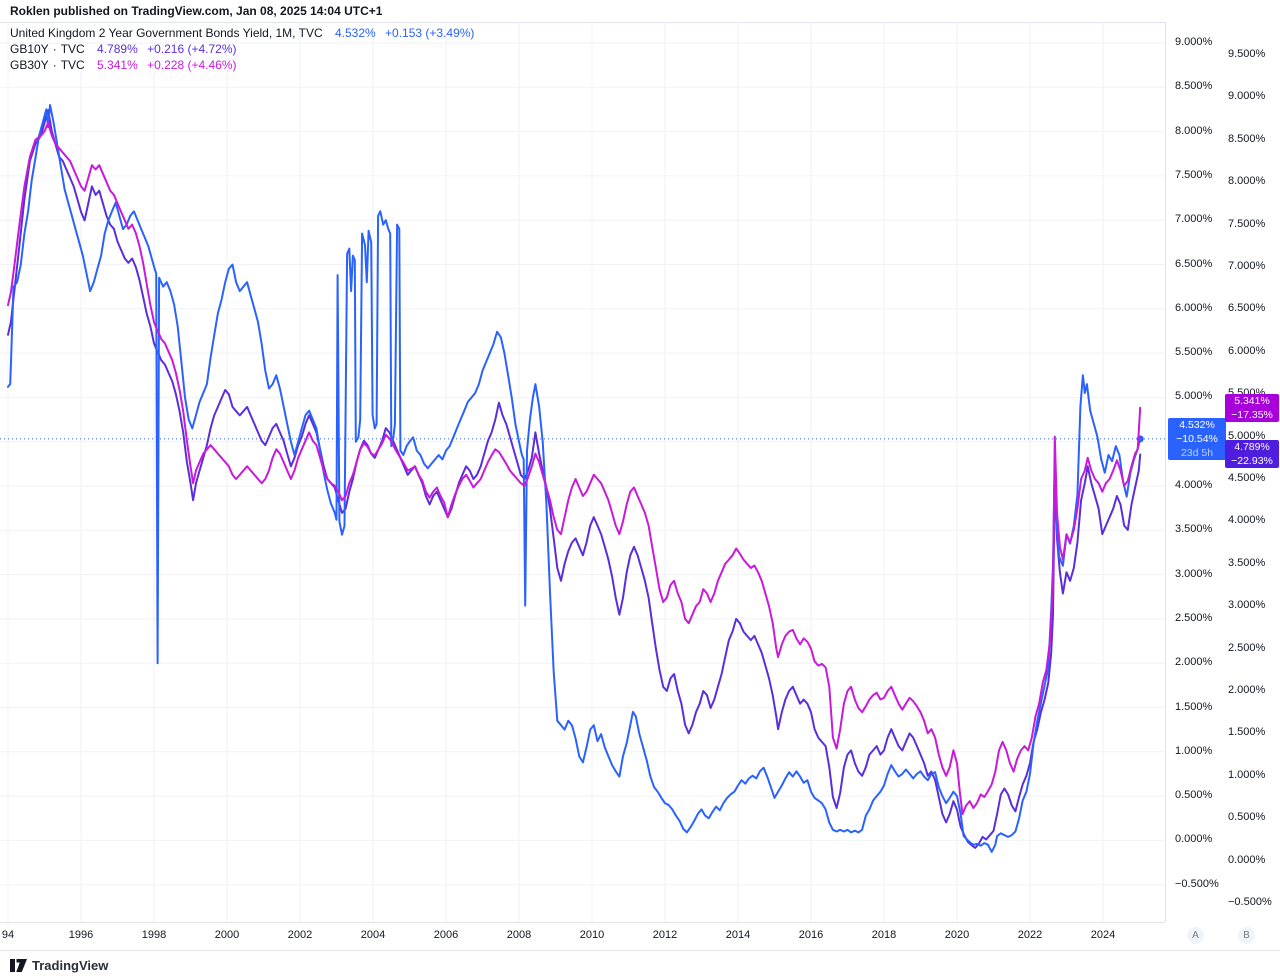 This screenshot has height=979, width=1280. I want to click on price-tick-b: 3.500%, so click(1247, 562).